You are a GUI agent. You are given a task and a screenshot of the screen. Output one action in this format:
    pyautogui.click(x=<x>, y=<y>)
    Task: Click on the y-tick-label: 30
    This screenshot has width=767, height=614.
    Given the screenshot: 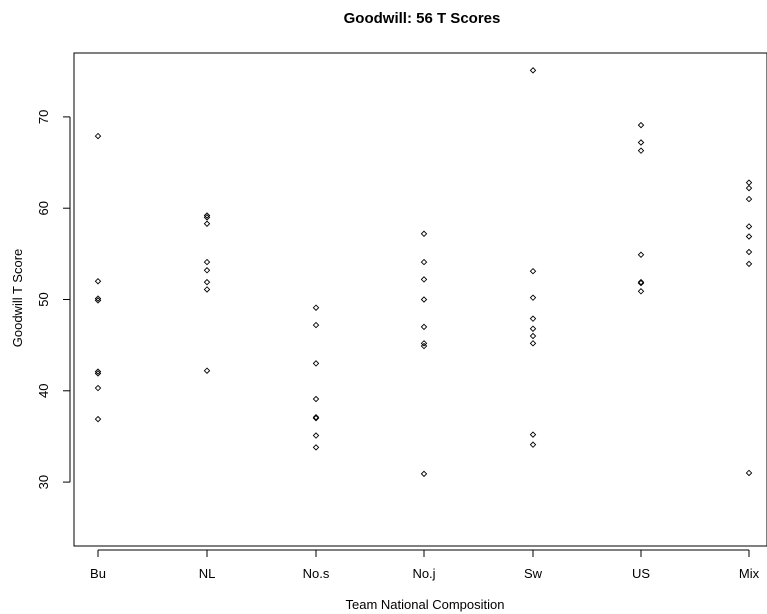 What is the action you would take?
    pyautogui.click(x=43, y=482)
    